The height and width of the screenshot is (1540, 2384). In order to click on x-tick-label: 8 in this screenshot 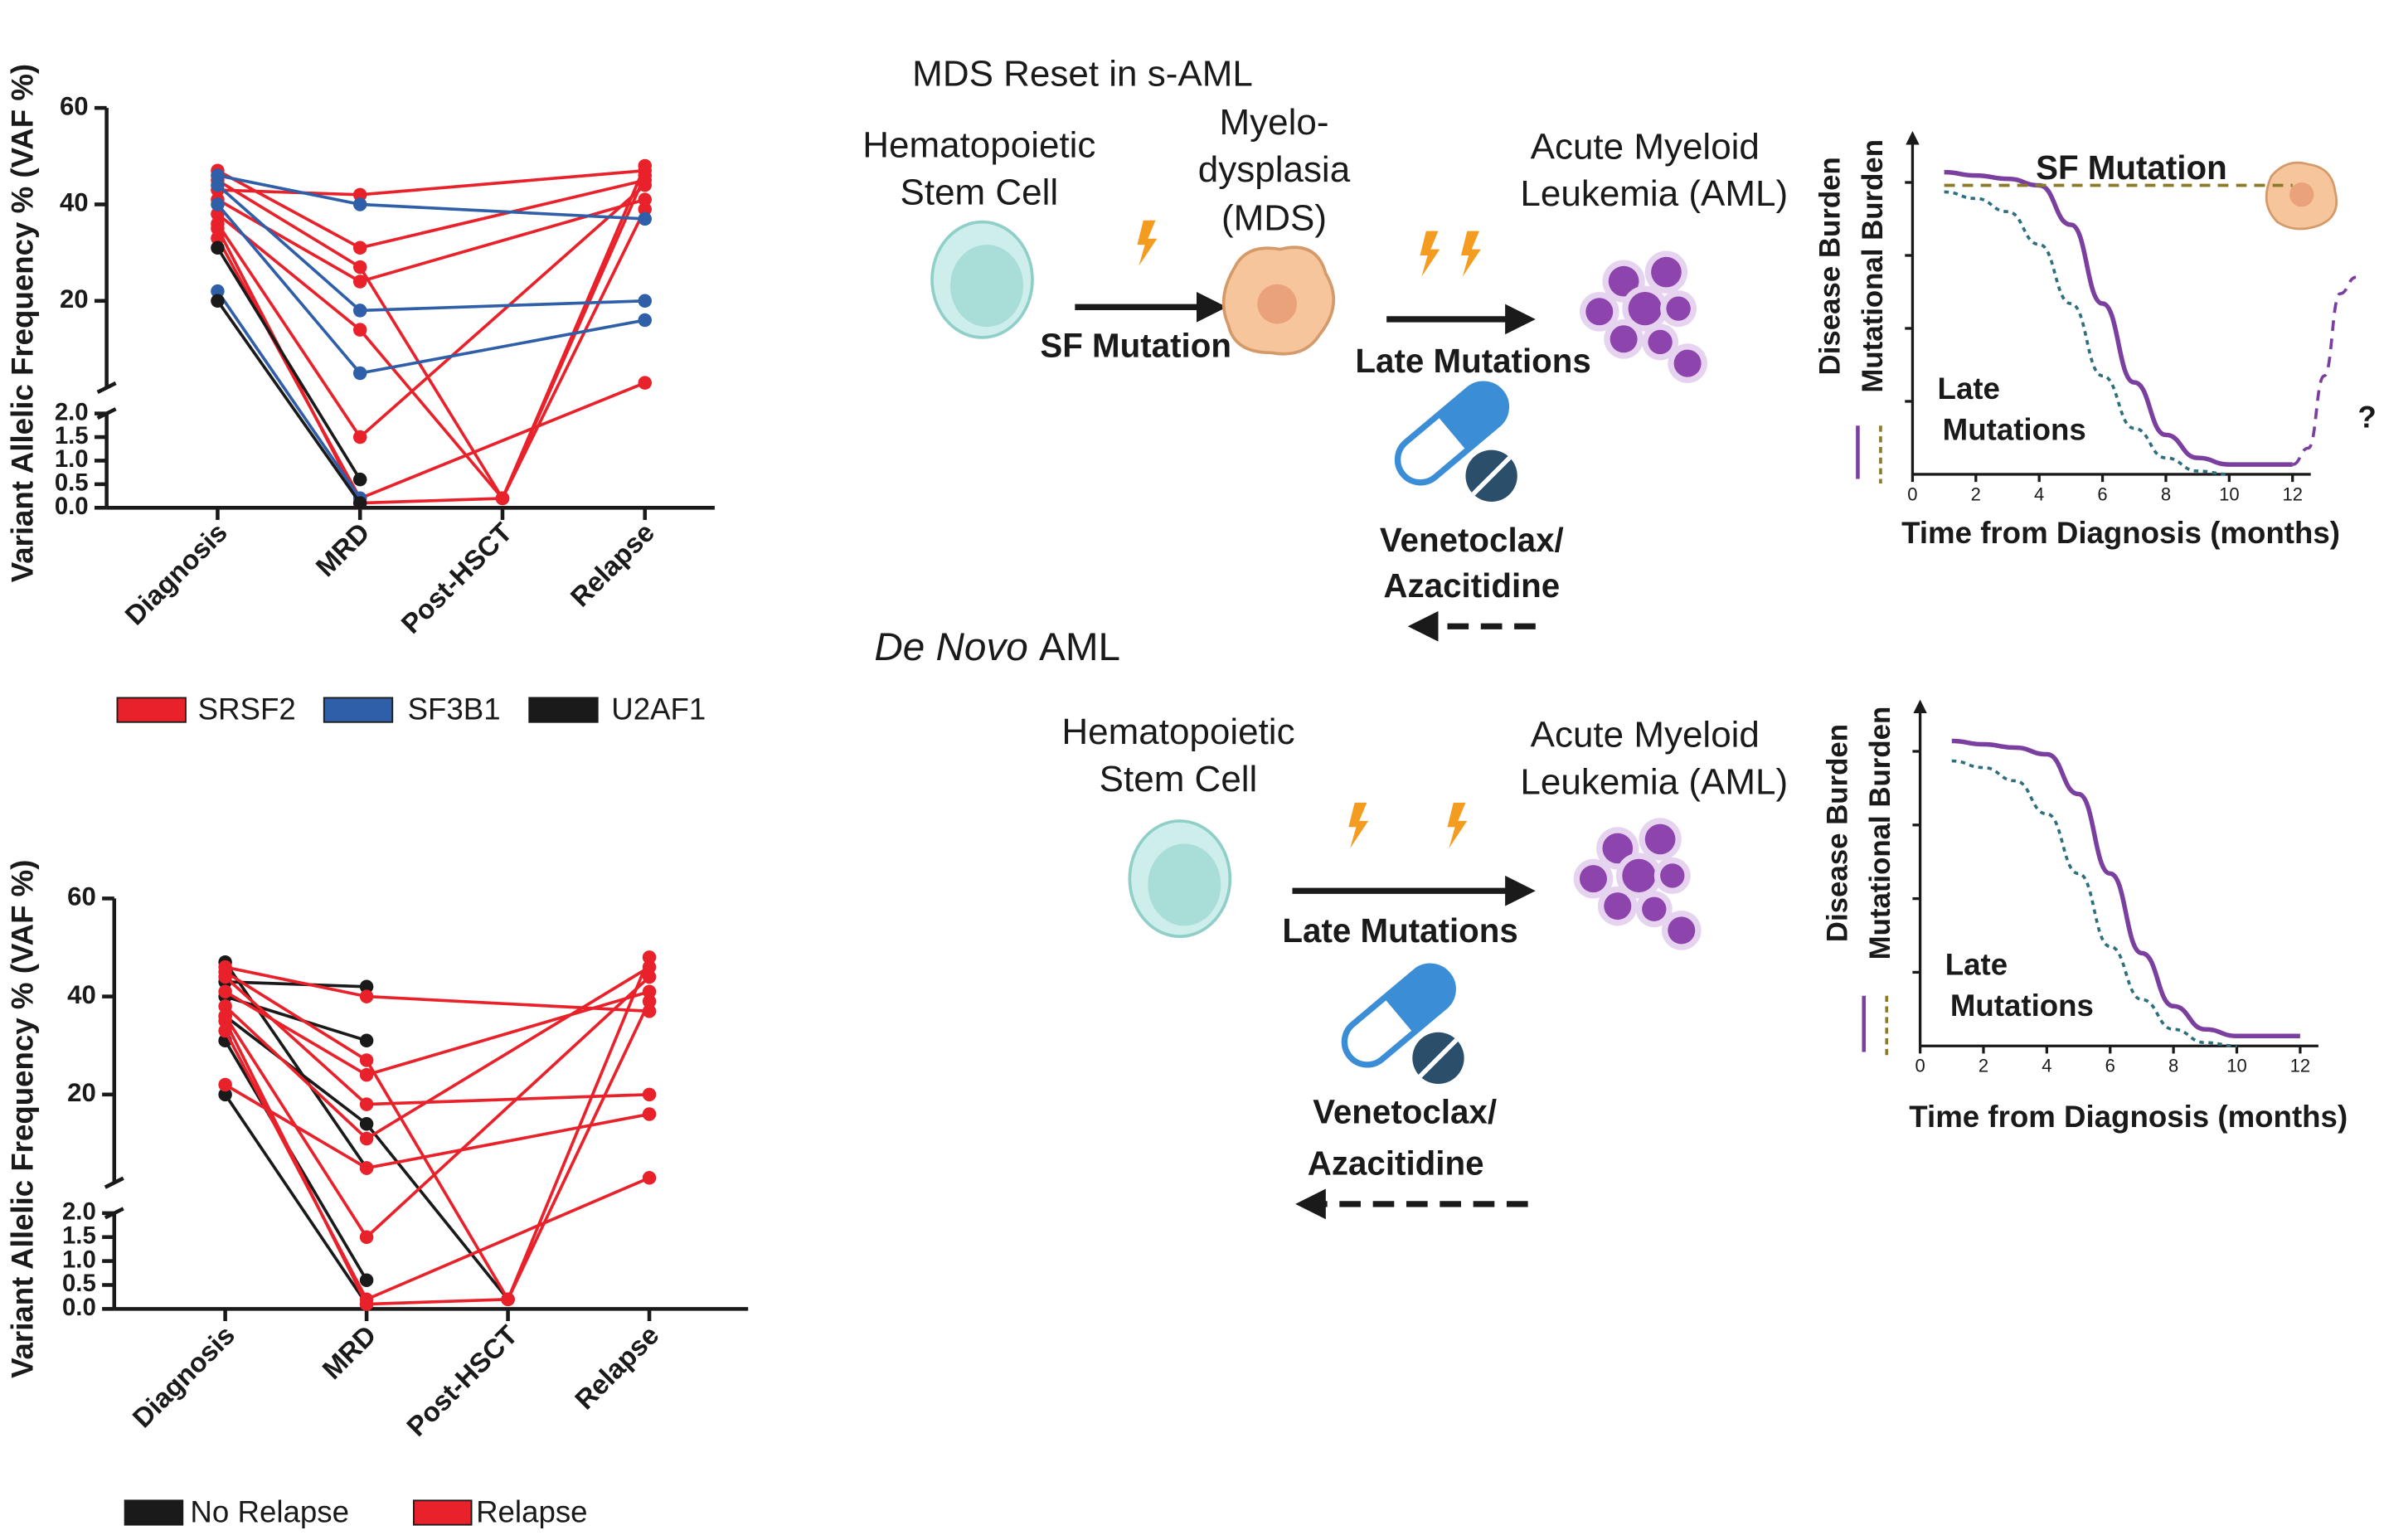, I will do `click(2173, 1066)`.